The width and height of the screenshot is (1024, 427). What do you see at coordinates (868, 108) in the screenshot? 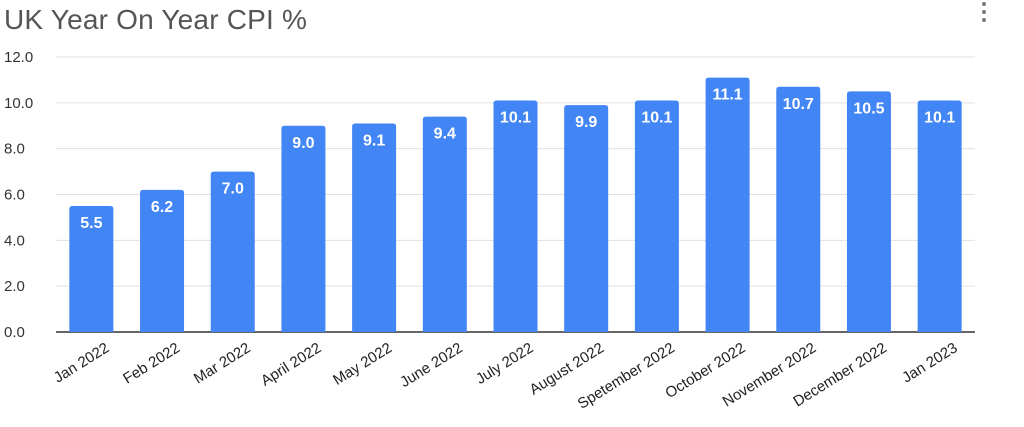
I see `data-label: 10.5` at bounding box center [868, 108].